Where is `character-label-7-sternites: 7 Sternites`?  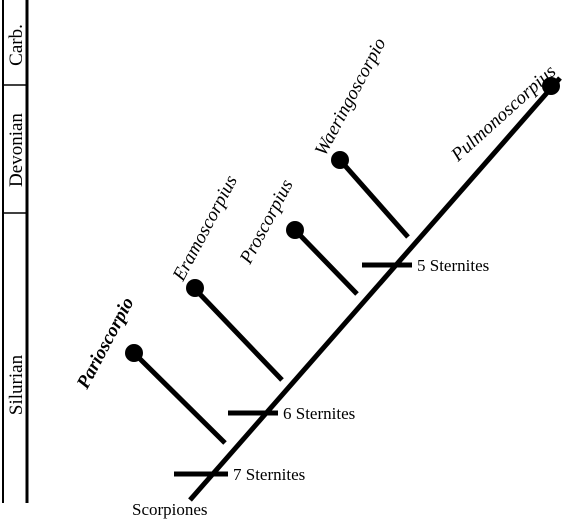 character-label-7-sternites: 7 Sternites is located at coordinates (269, 474).